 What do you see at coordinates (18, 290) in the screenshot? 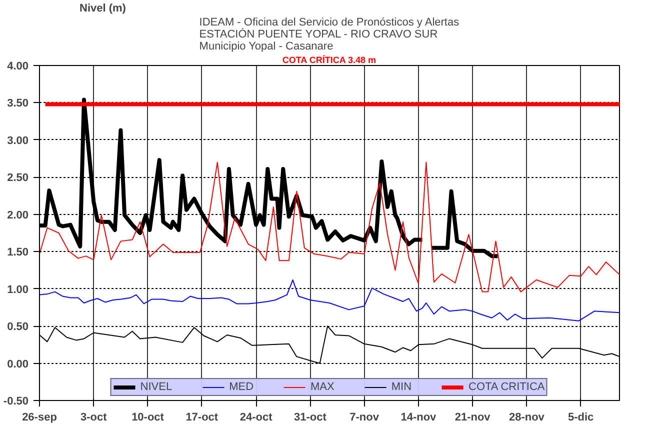
I see `y-tick-label: 1.00` at bounding box center [18, 290].